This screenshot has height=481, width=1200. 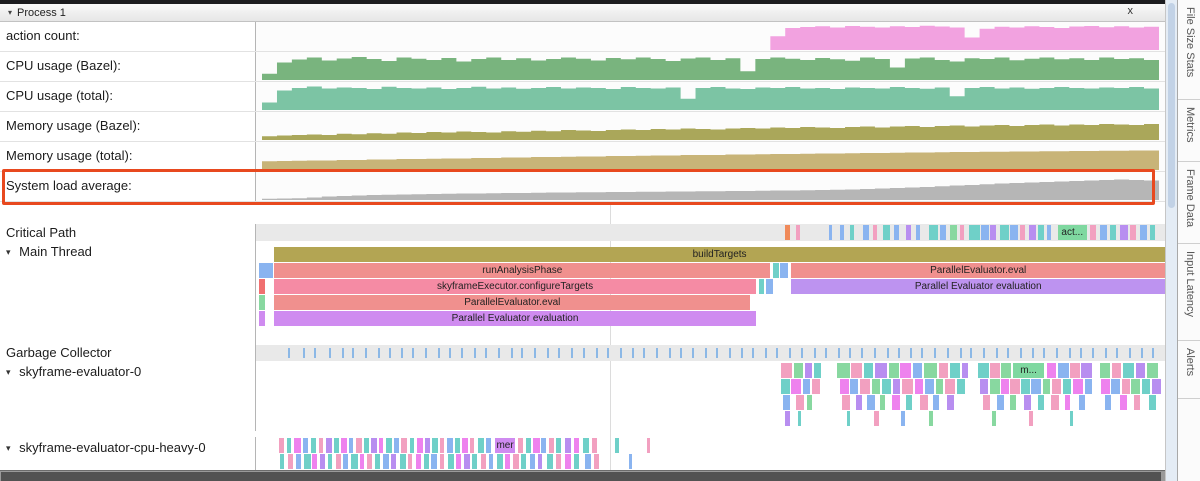 I want to click on track-label-garbage-collector: Garbage Collector, so click(x=128, y=353).